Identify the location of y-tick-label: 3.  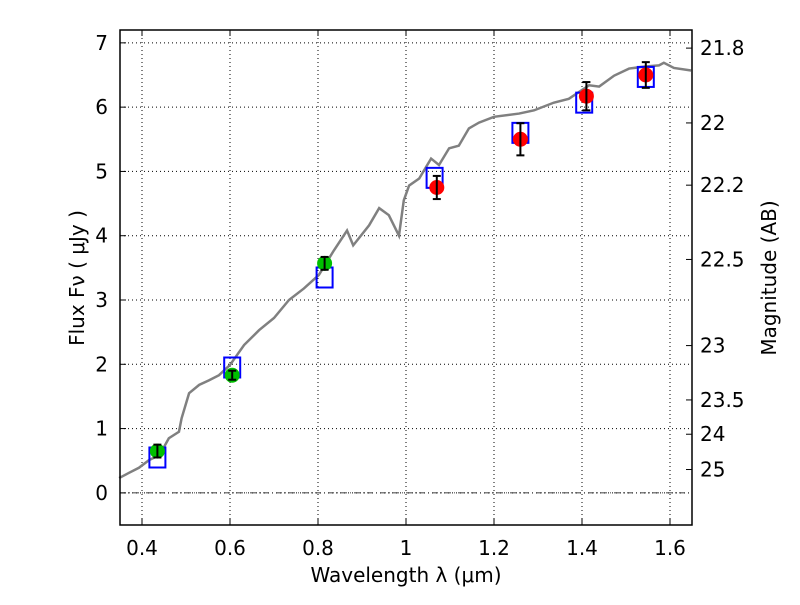
(101, 300).